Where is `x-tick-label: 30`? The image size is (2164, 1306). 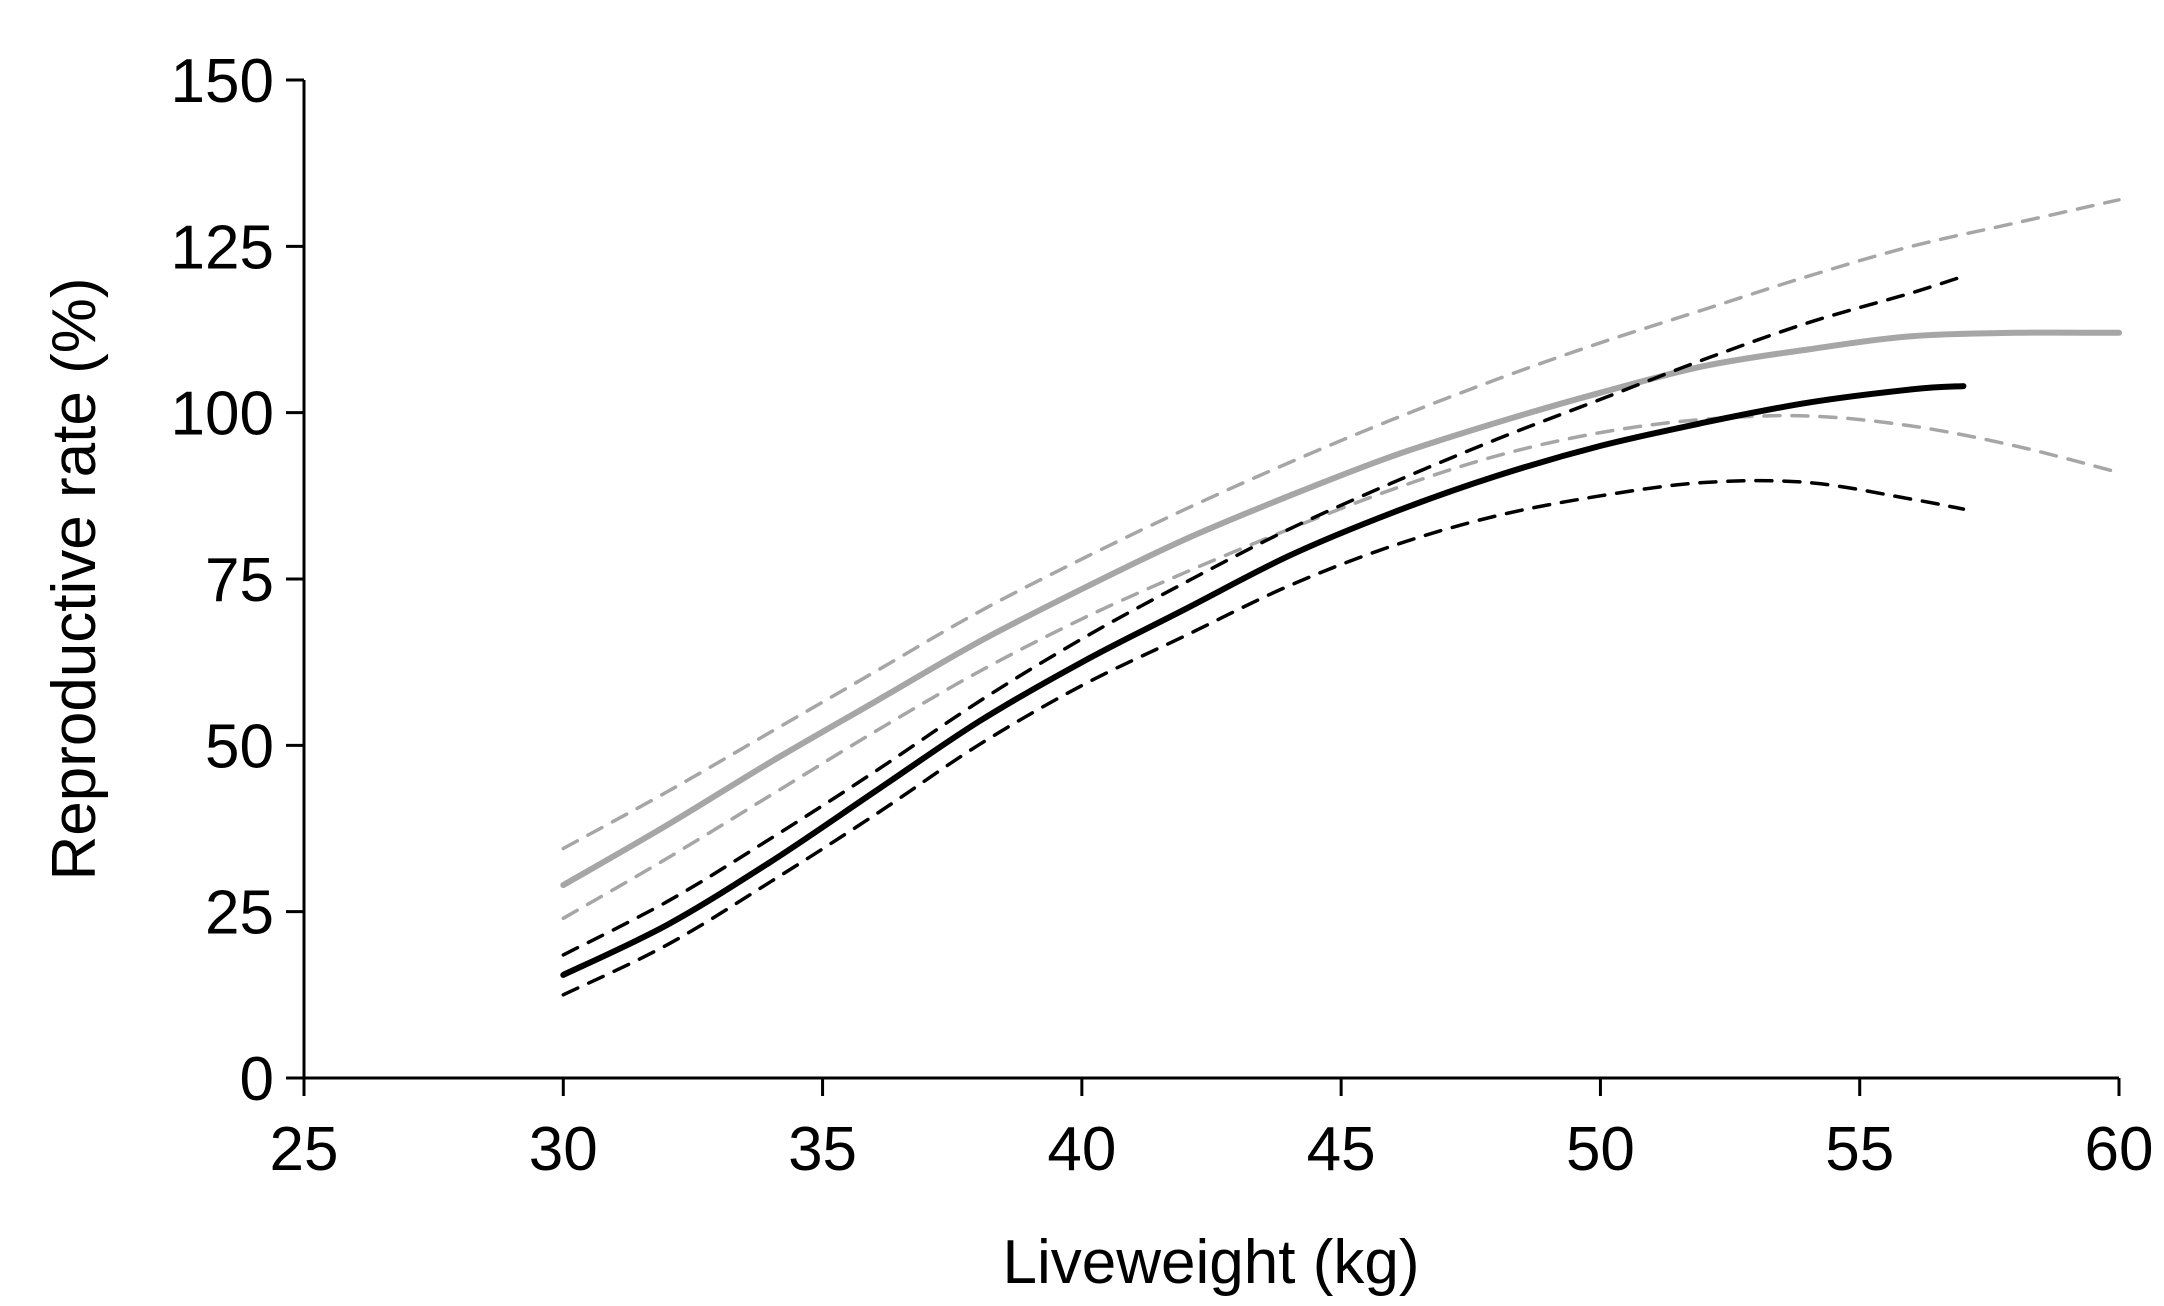
x-tick-label: 30 is located at coordinates (563, 1149).